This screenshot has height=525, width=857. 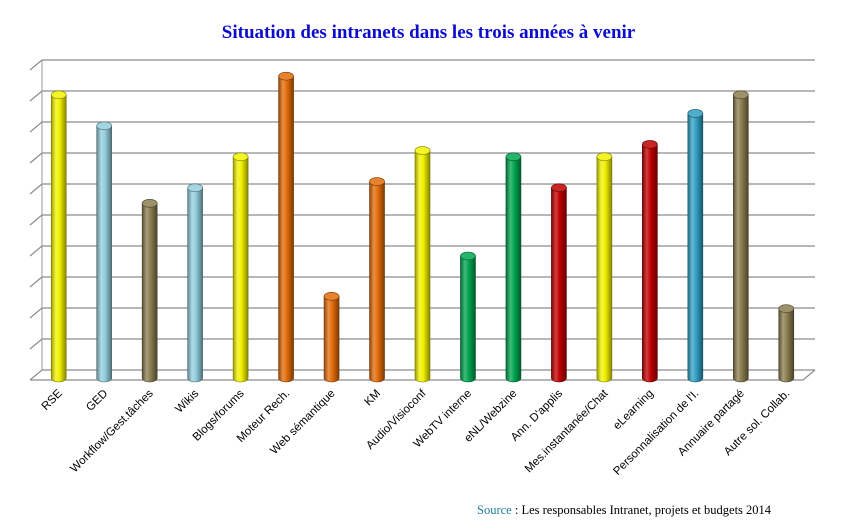 I want to click on x-tick-label: KM, so click(x=372, y=398).